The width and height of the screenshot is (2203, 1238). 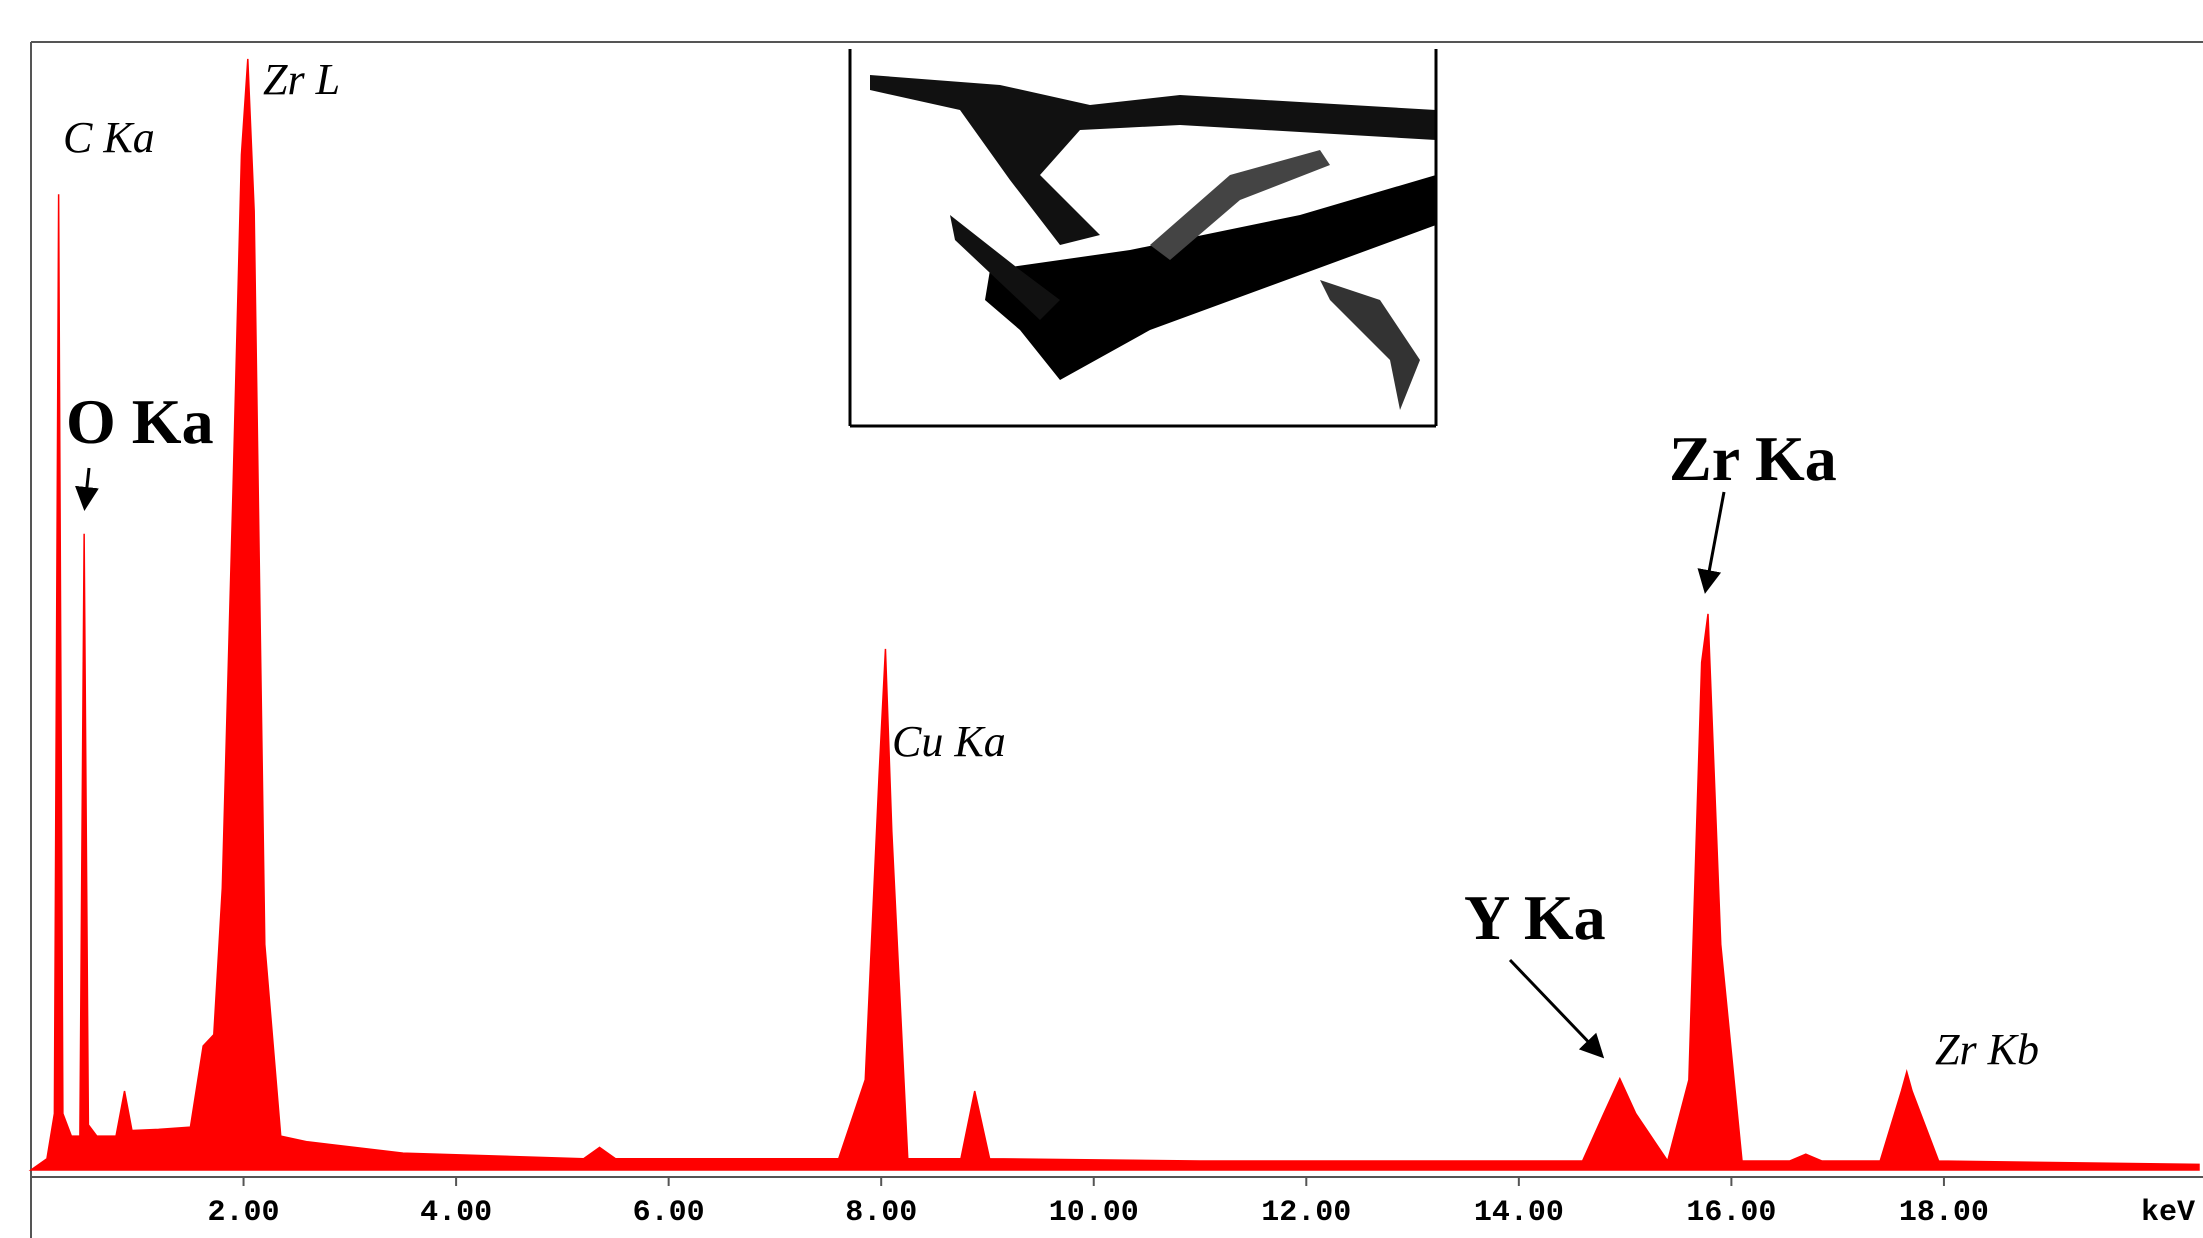 What do you see at coordinates (456, 1213) in the screenshot?
I see `x-tick-label: 4.00` at bounding box center [456, 1213].